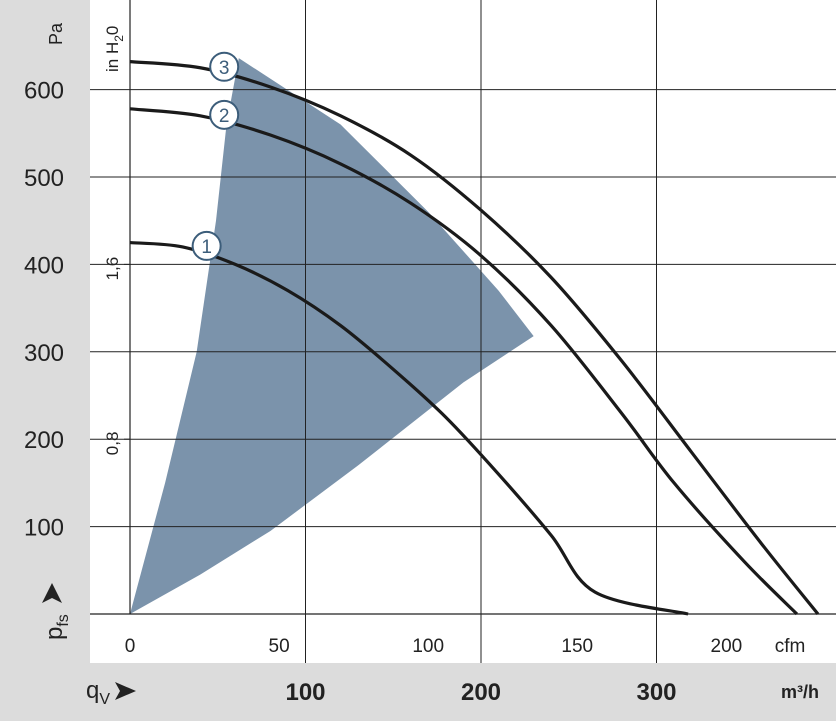 Image resolution: width=836 pixels, height=721 pixels. I want to click on qv-quantity-label: qV, so click(98, 692).